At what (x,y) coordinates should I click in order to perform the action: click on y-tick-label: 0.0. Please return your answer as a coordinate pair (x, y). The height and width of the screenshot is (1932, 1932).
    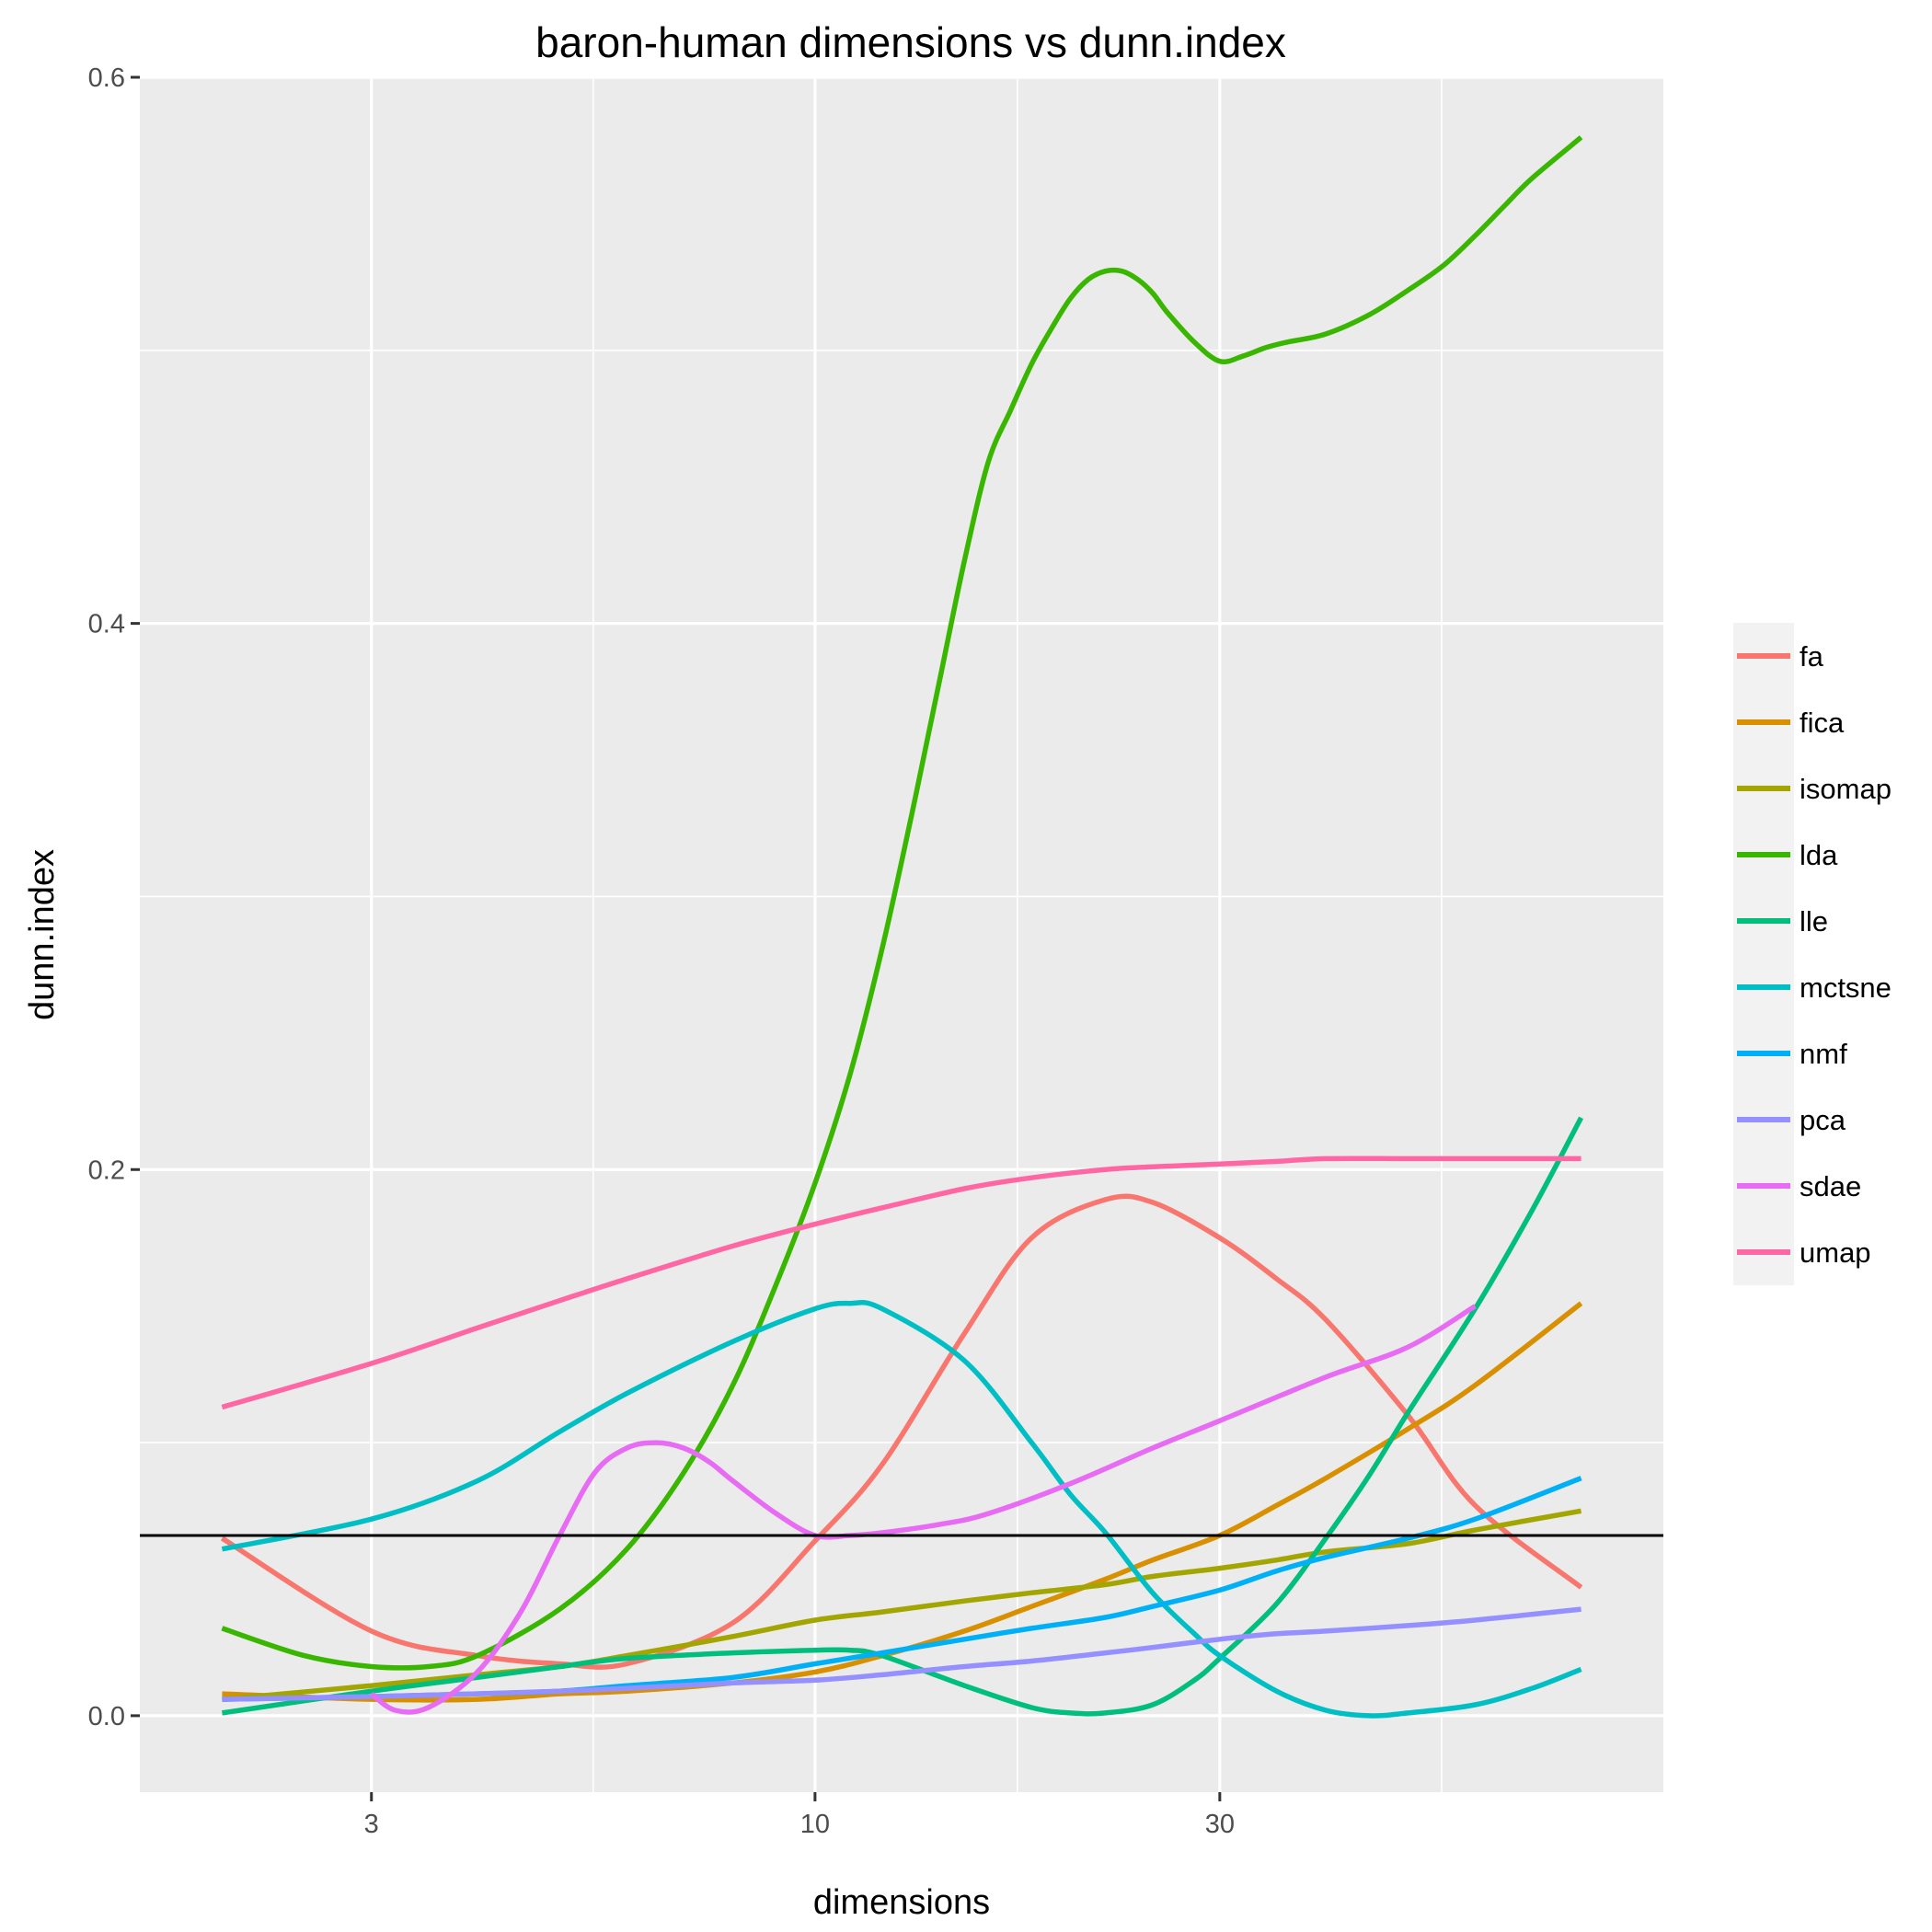
    Looking at the image, I should click on (106, 1716).